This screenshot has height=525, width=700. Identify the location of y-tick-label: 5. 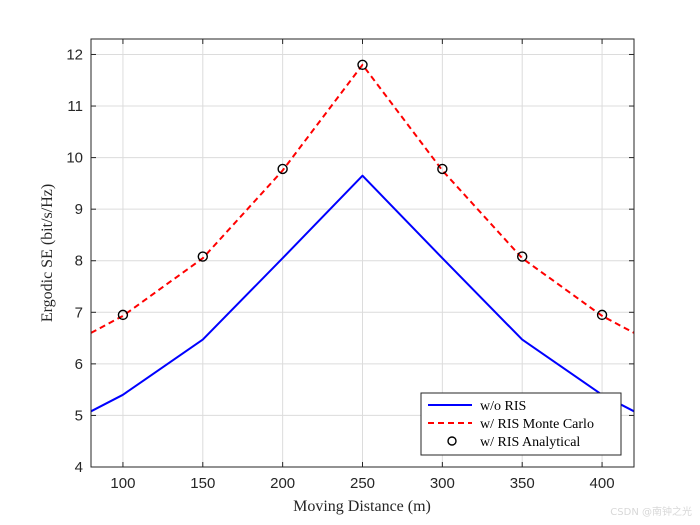
(79, 415).